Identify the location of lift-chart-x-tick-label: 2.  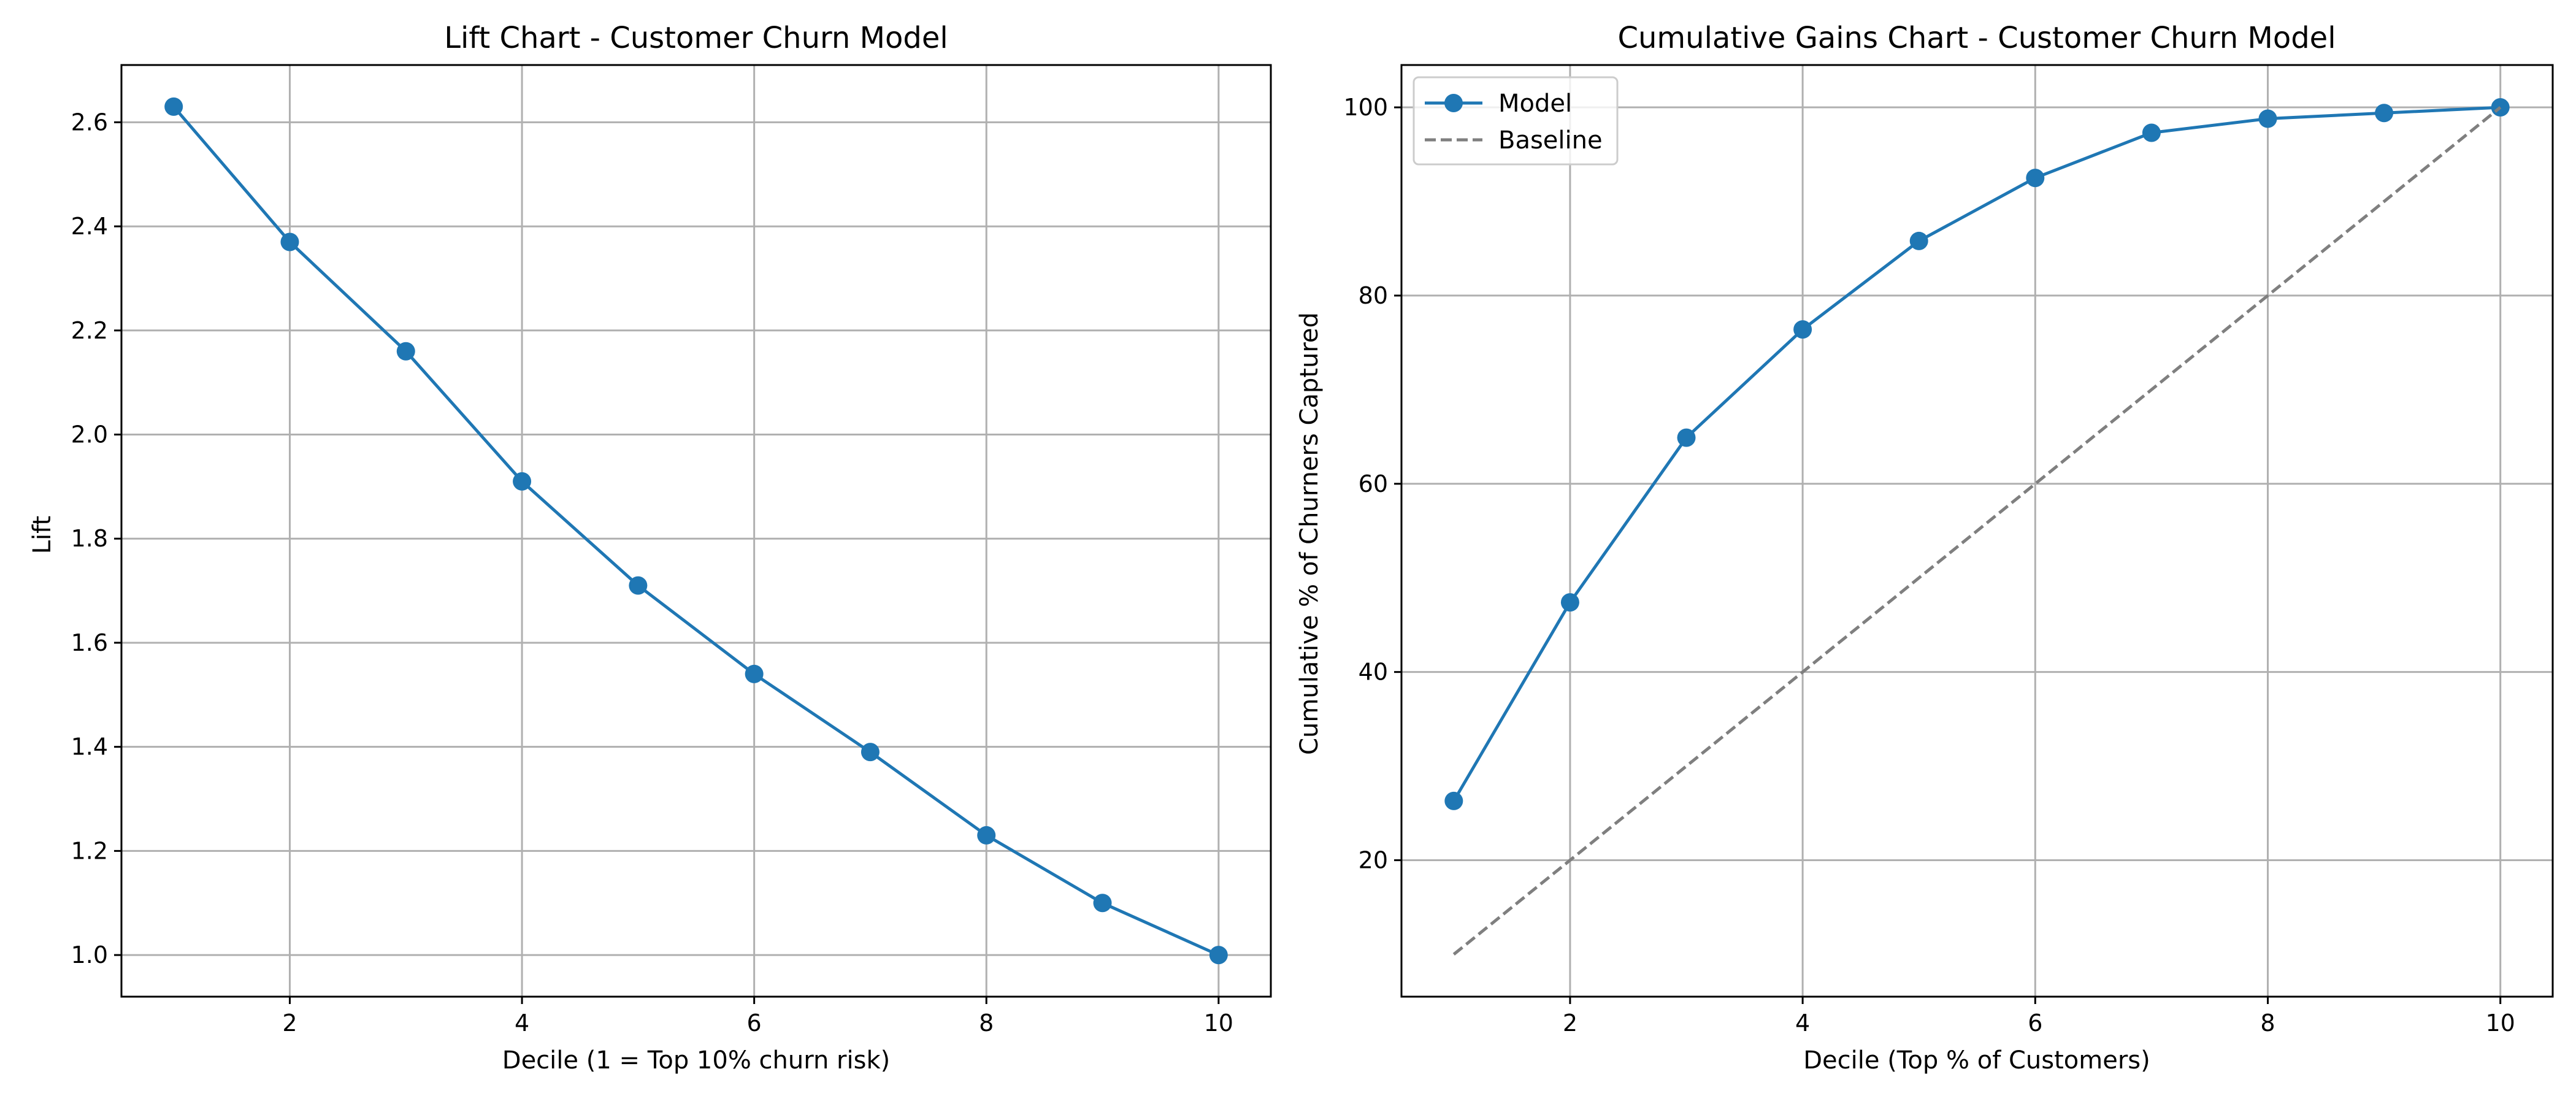
(289, 1023).